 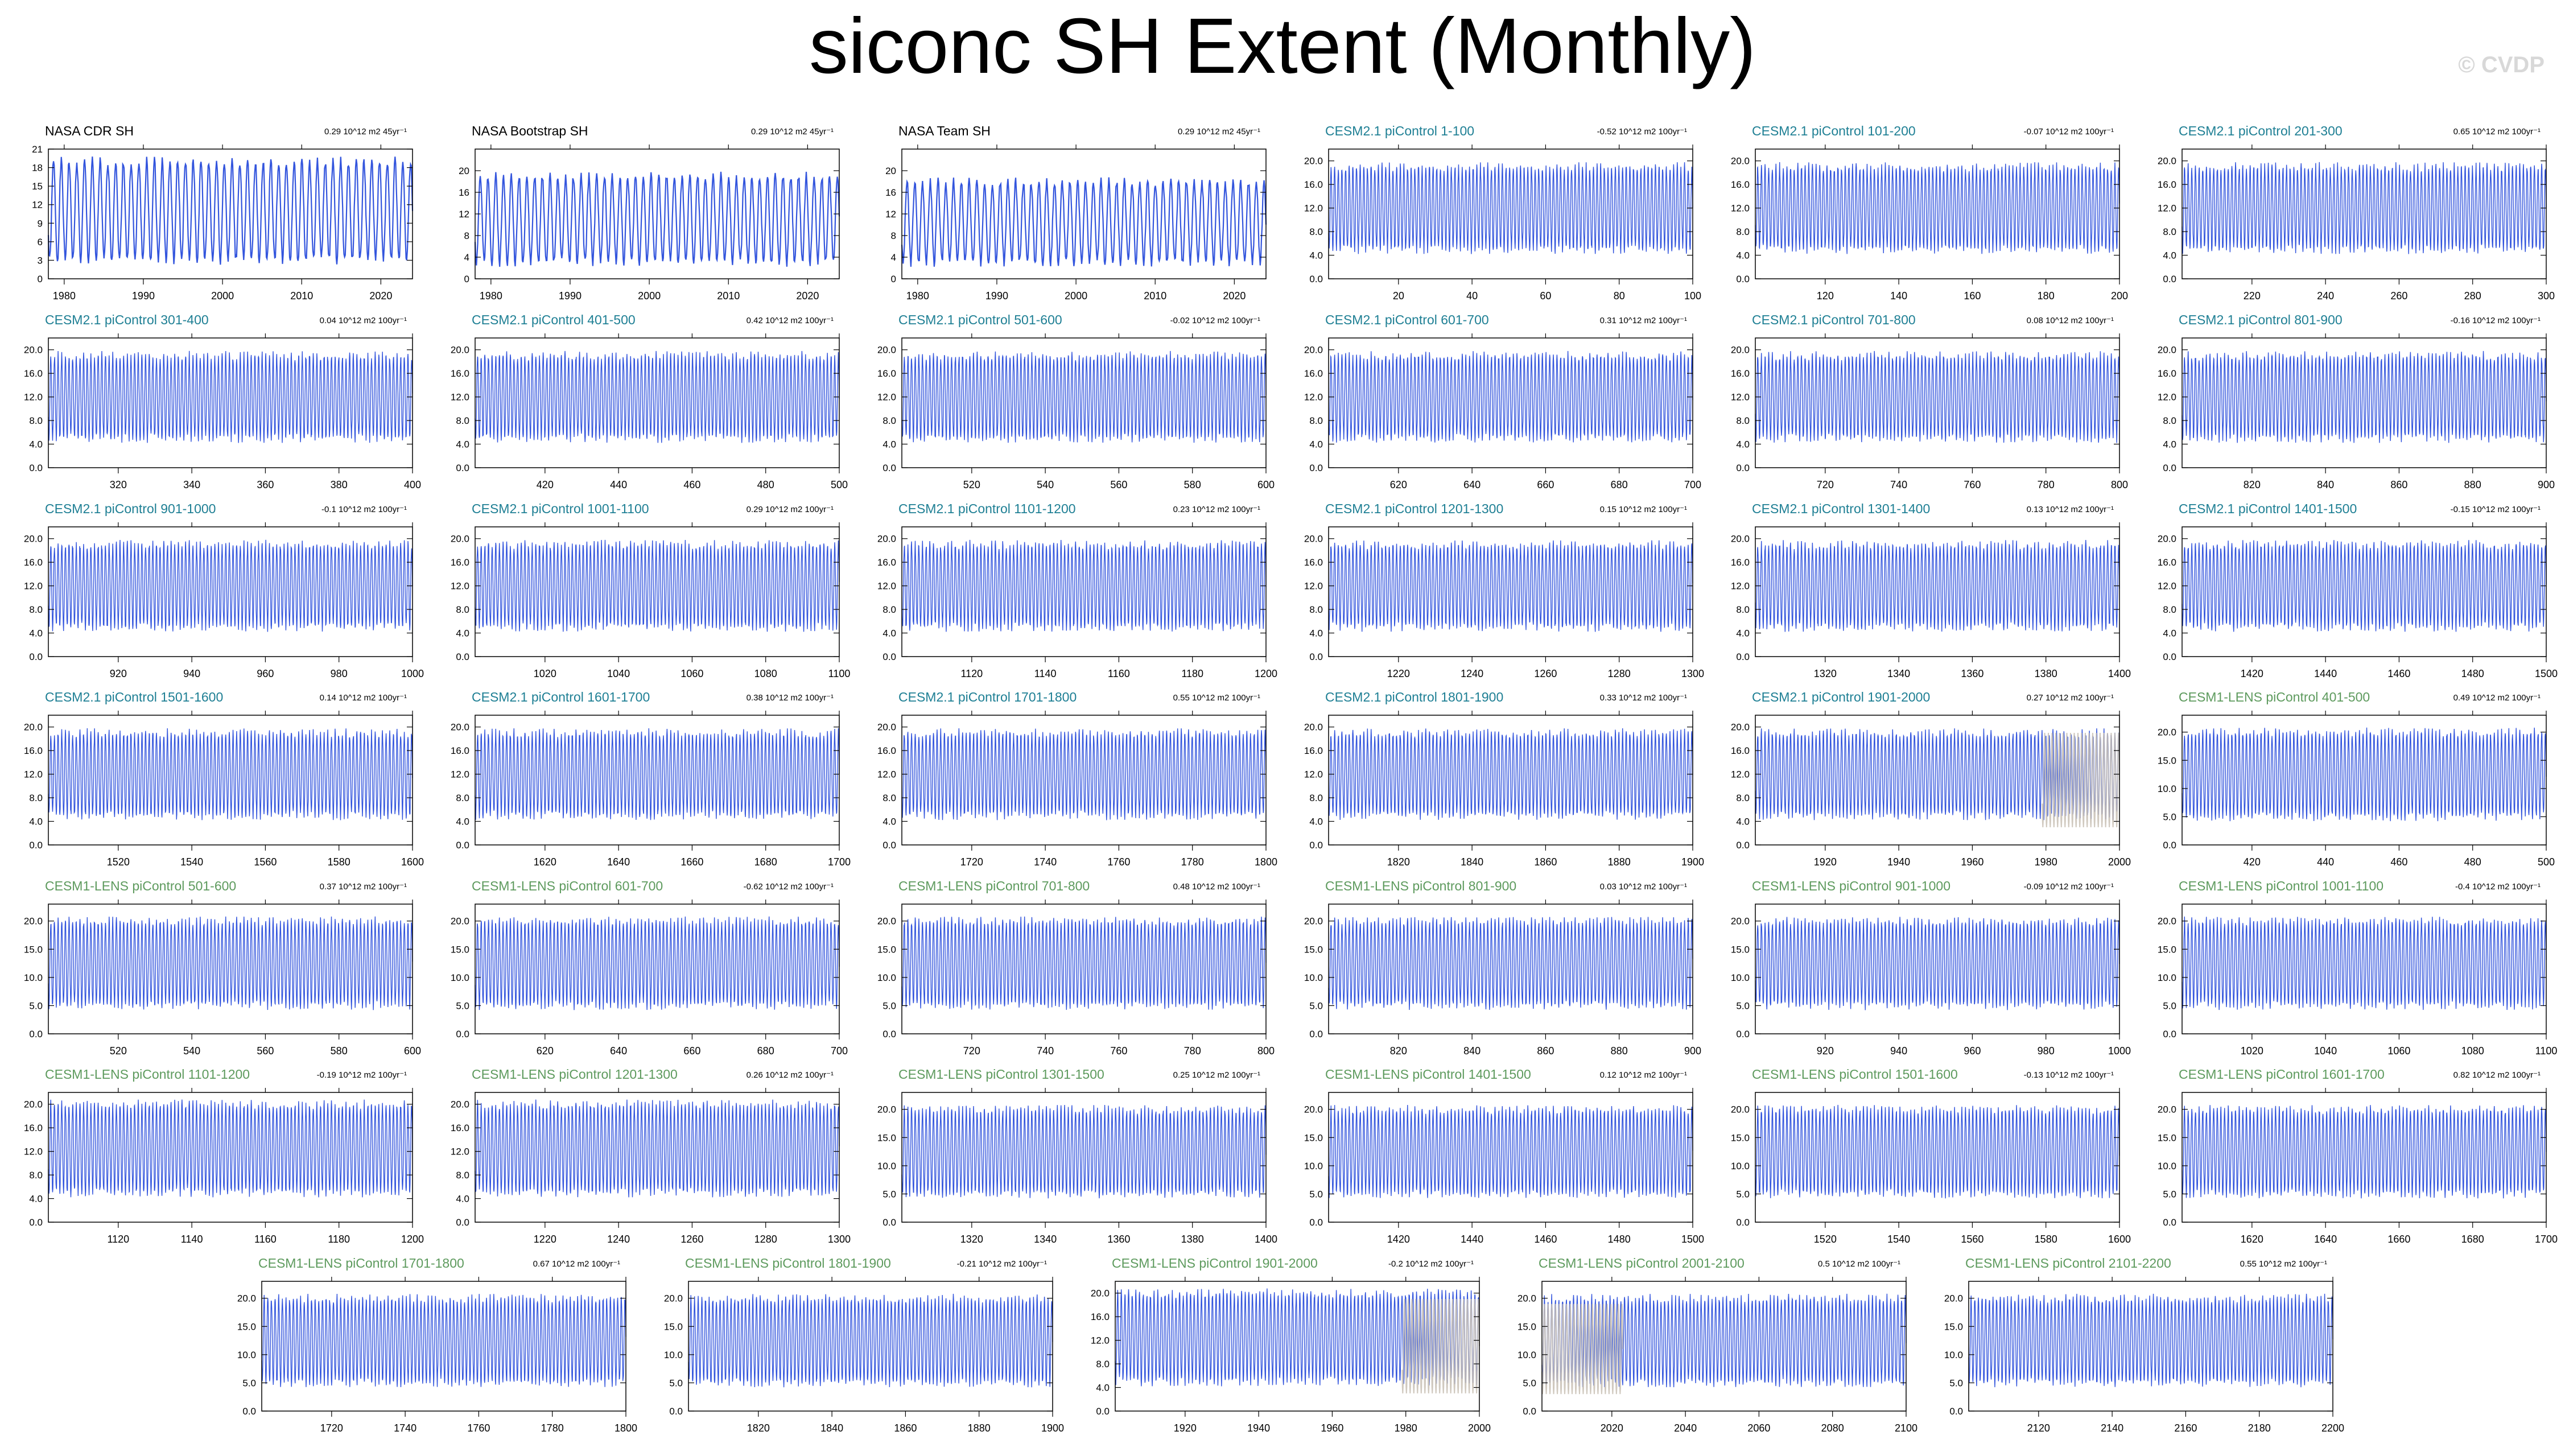 I want to click on x-tick-label: 2140, so click(x=2112, y=1428).